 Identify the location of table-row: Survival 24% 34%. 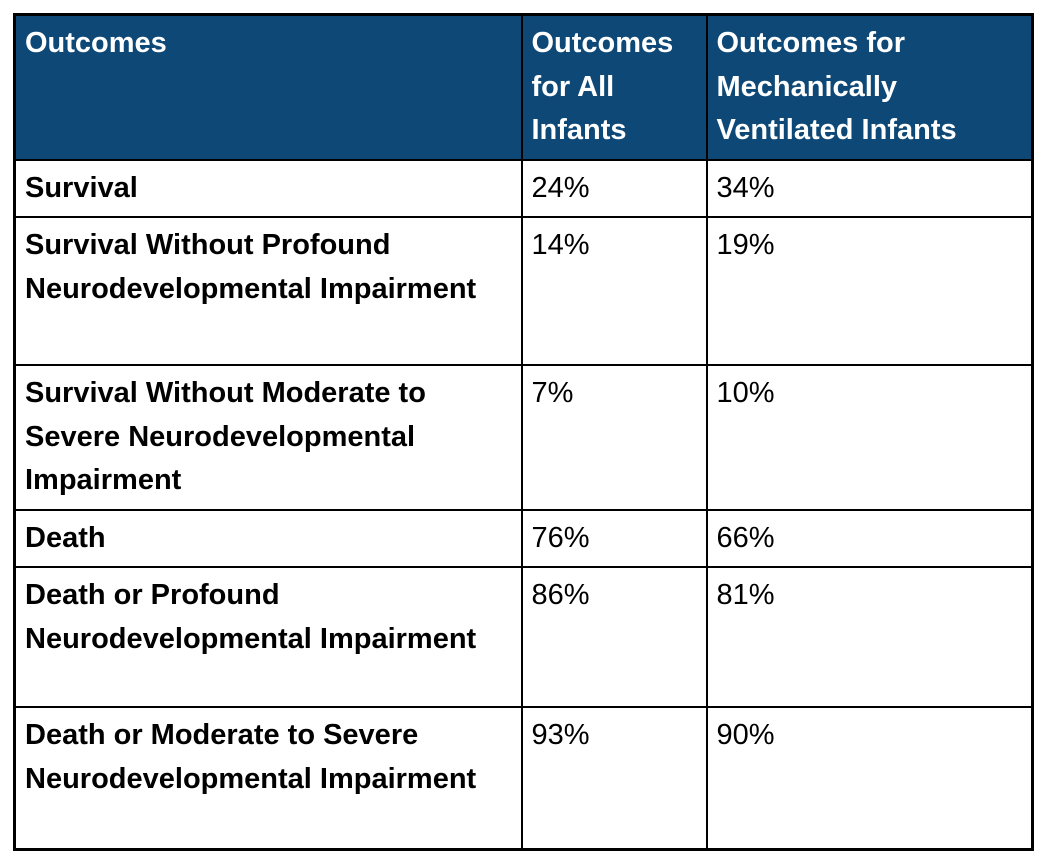
(523, 188).